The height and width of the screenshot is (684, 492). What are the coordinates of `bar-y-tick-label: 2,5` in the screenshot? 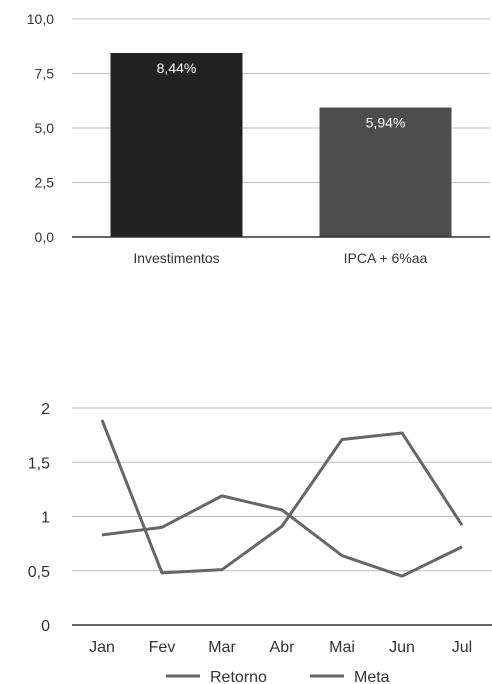 It's located at (45, 183).